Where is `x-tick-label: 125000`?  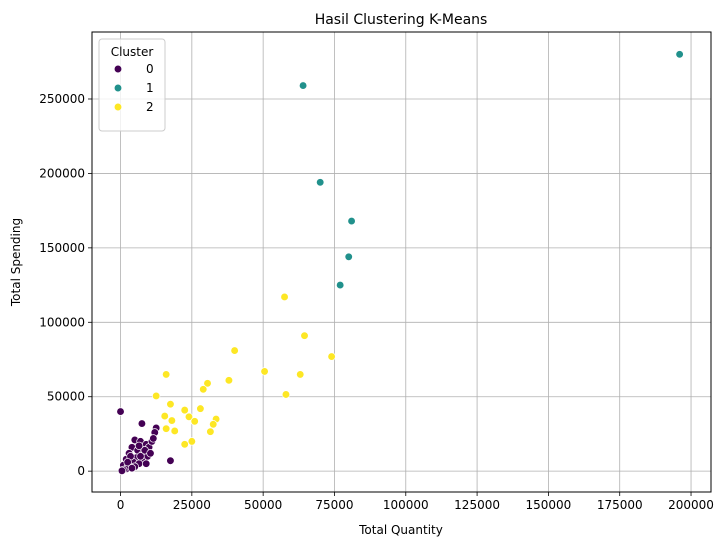
x-tick-label: 125000 is located at coordinates (477, 505).